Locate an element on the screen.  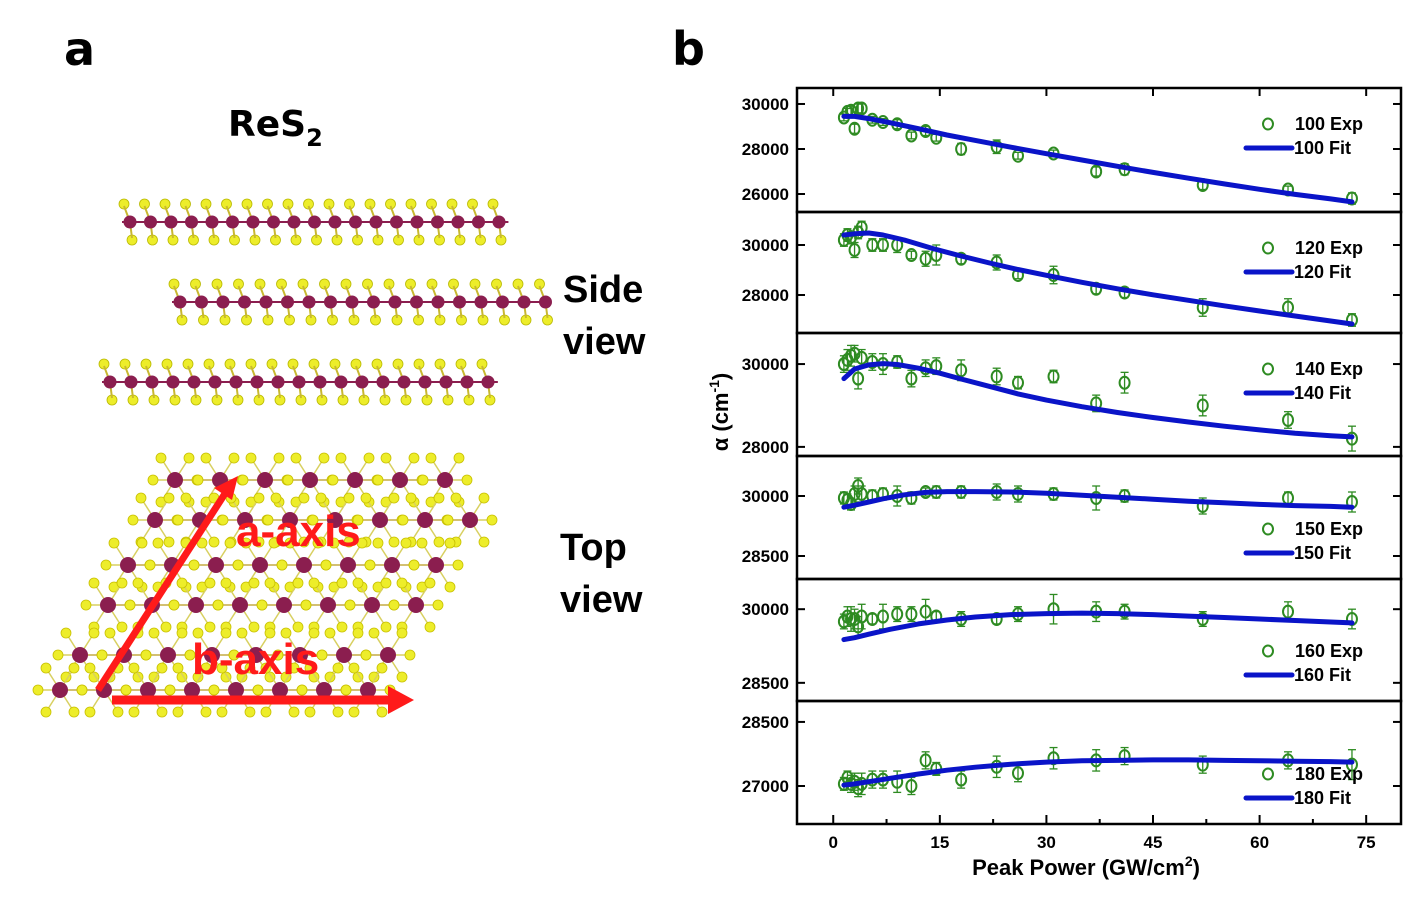
legend-180: 180 Exp 180 Fit is located at coordinates (1303, 786).